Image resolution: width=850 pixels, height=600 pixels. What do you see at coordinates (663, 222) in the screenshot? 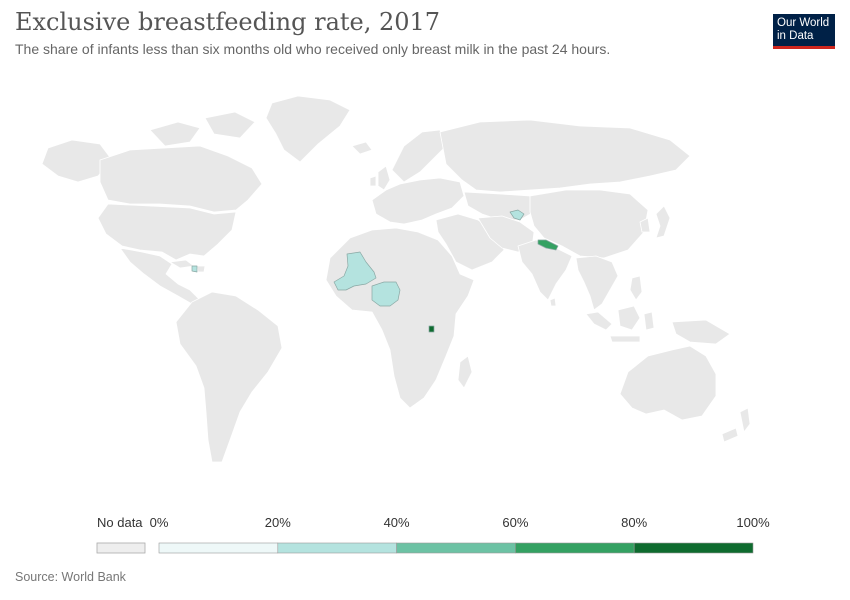
I see `region-japan` at bounding box center [663, 222].